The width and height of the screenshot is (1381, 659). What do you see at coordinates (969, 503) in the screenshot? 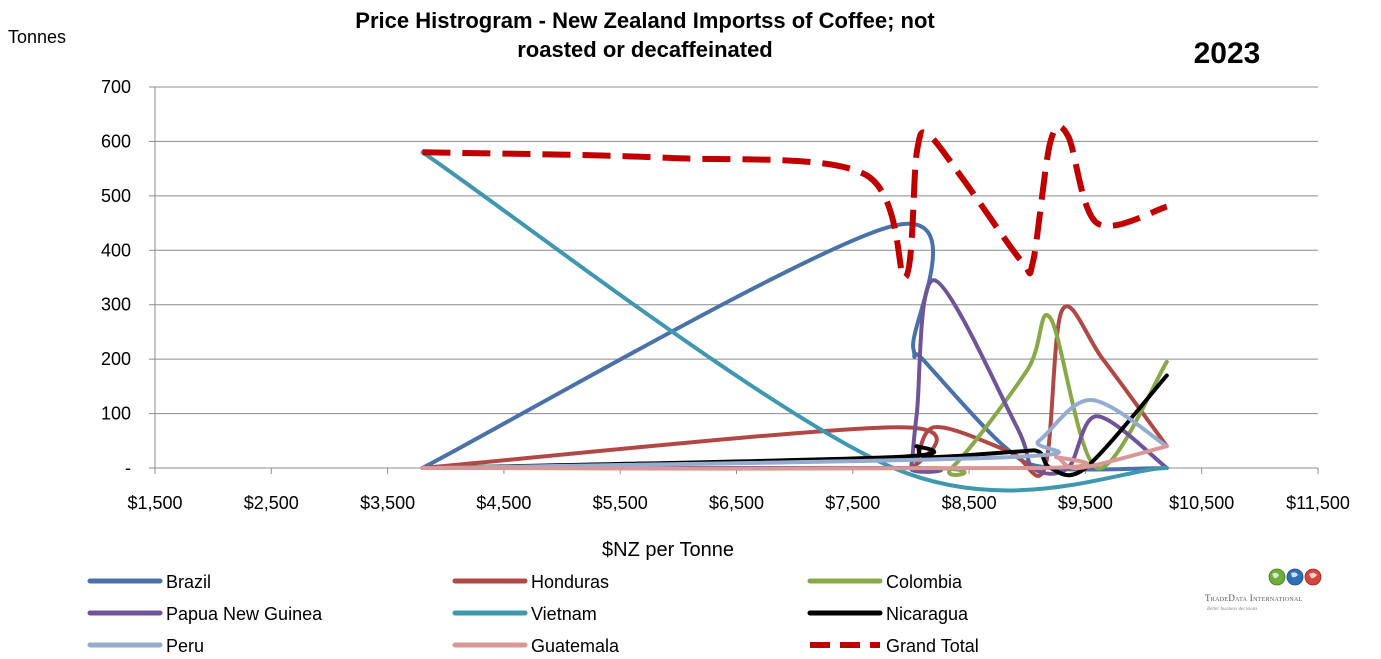
I see `x-tick-label: $8,500` at bounding box center [969, 503].